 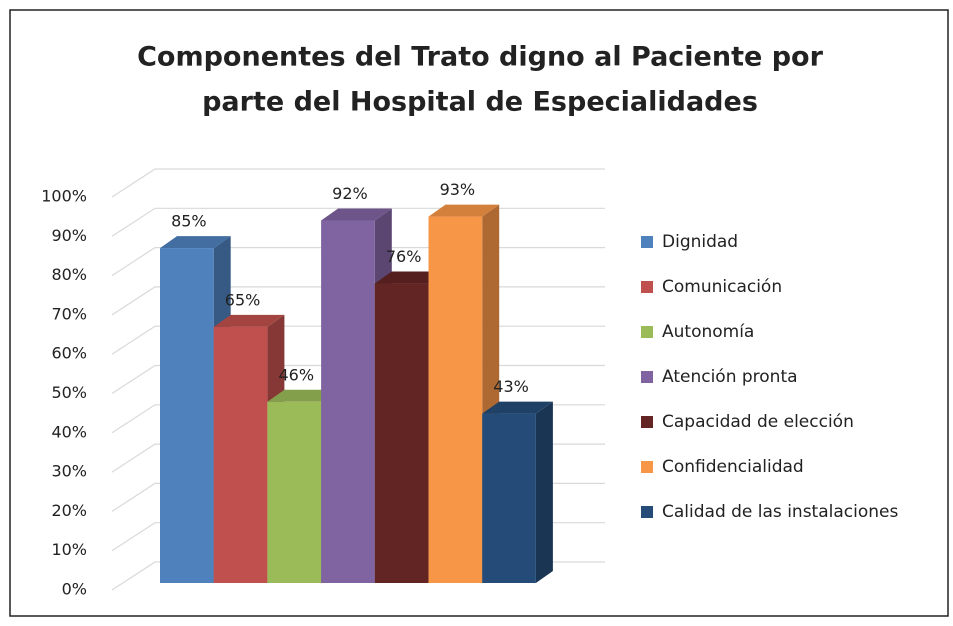 What do you see at coordinates (64, 196) in the screenshot?
I see `y-tick-label: 100%` at bounding box center [64, 196].